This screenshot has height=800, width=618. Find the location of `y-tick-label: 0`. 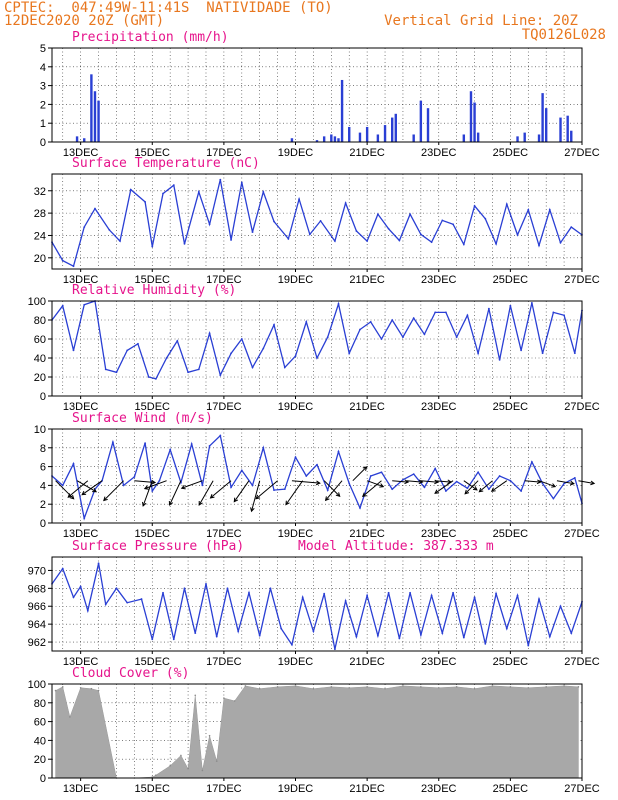

y-tick-label: 0 is located at coordinates (43, 397).